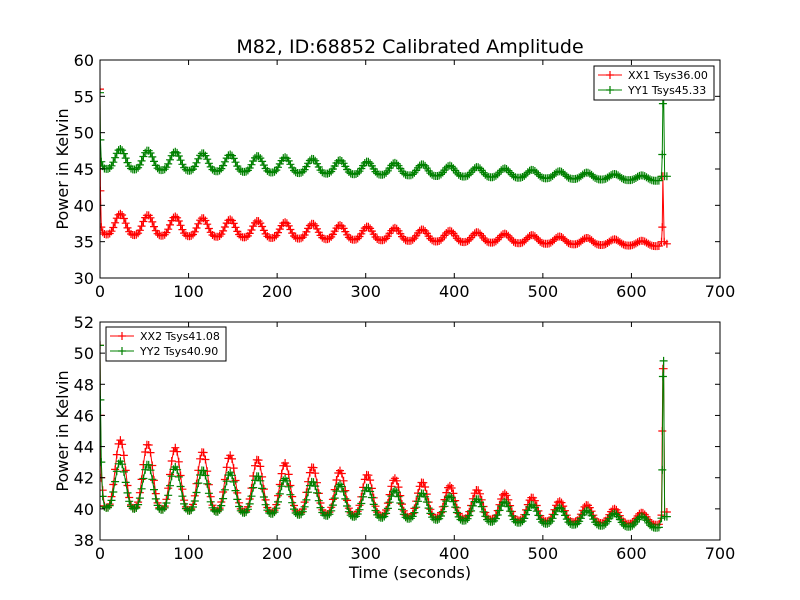 This screenshot has width=800, height=600. Describe the element at coordinates (84, 242) in the screenshot. I see `y-tick-label: 35` at that location.